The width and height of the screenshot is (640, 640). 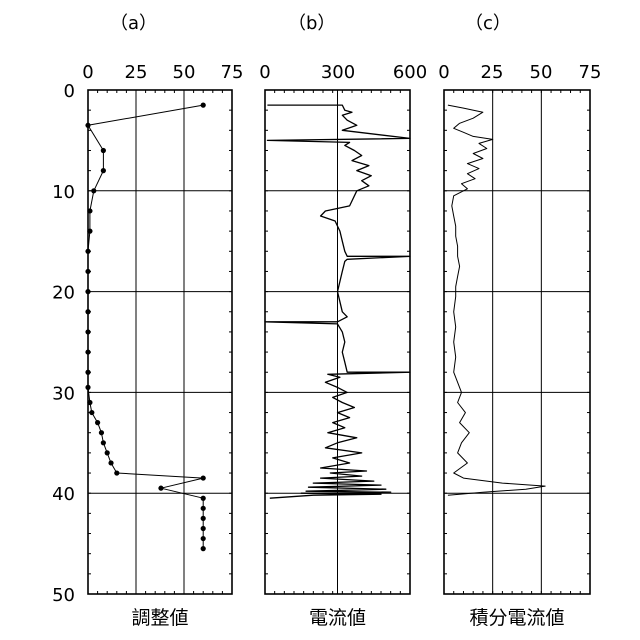 What do you see at coordinates (338, 72) in the screenshot?
I see `x-tick-label: 300` at bounding box center [338, 72].